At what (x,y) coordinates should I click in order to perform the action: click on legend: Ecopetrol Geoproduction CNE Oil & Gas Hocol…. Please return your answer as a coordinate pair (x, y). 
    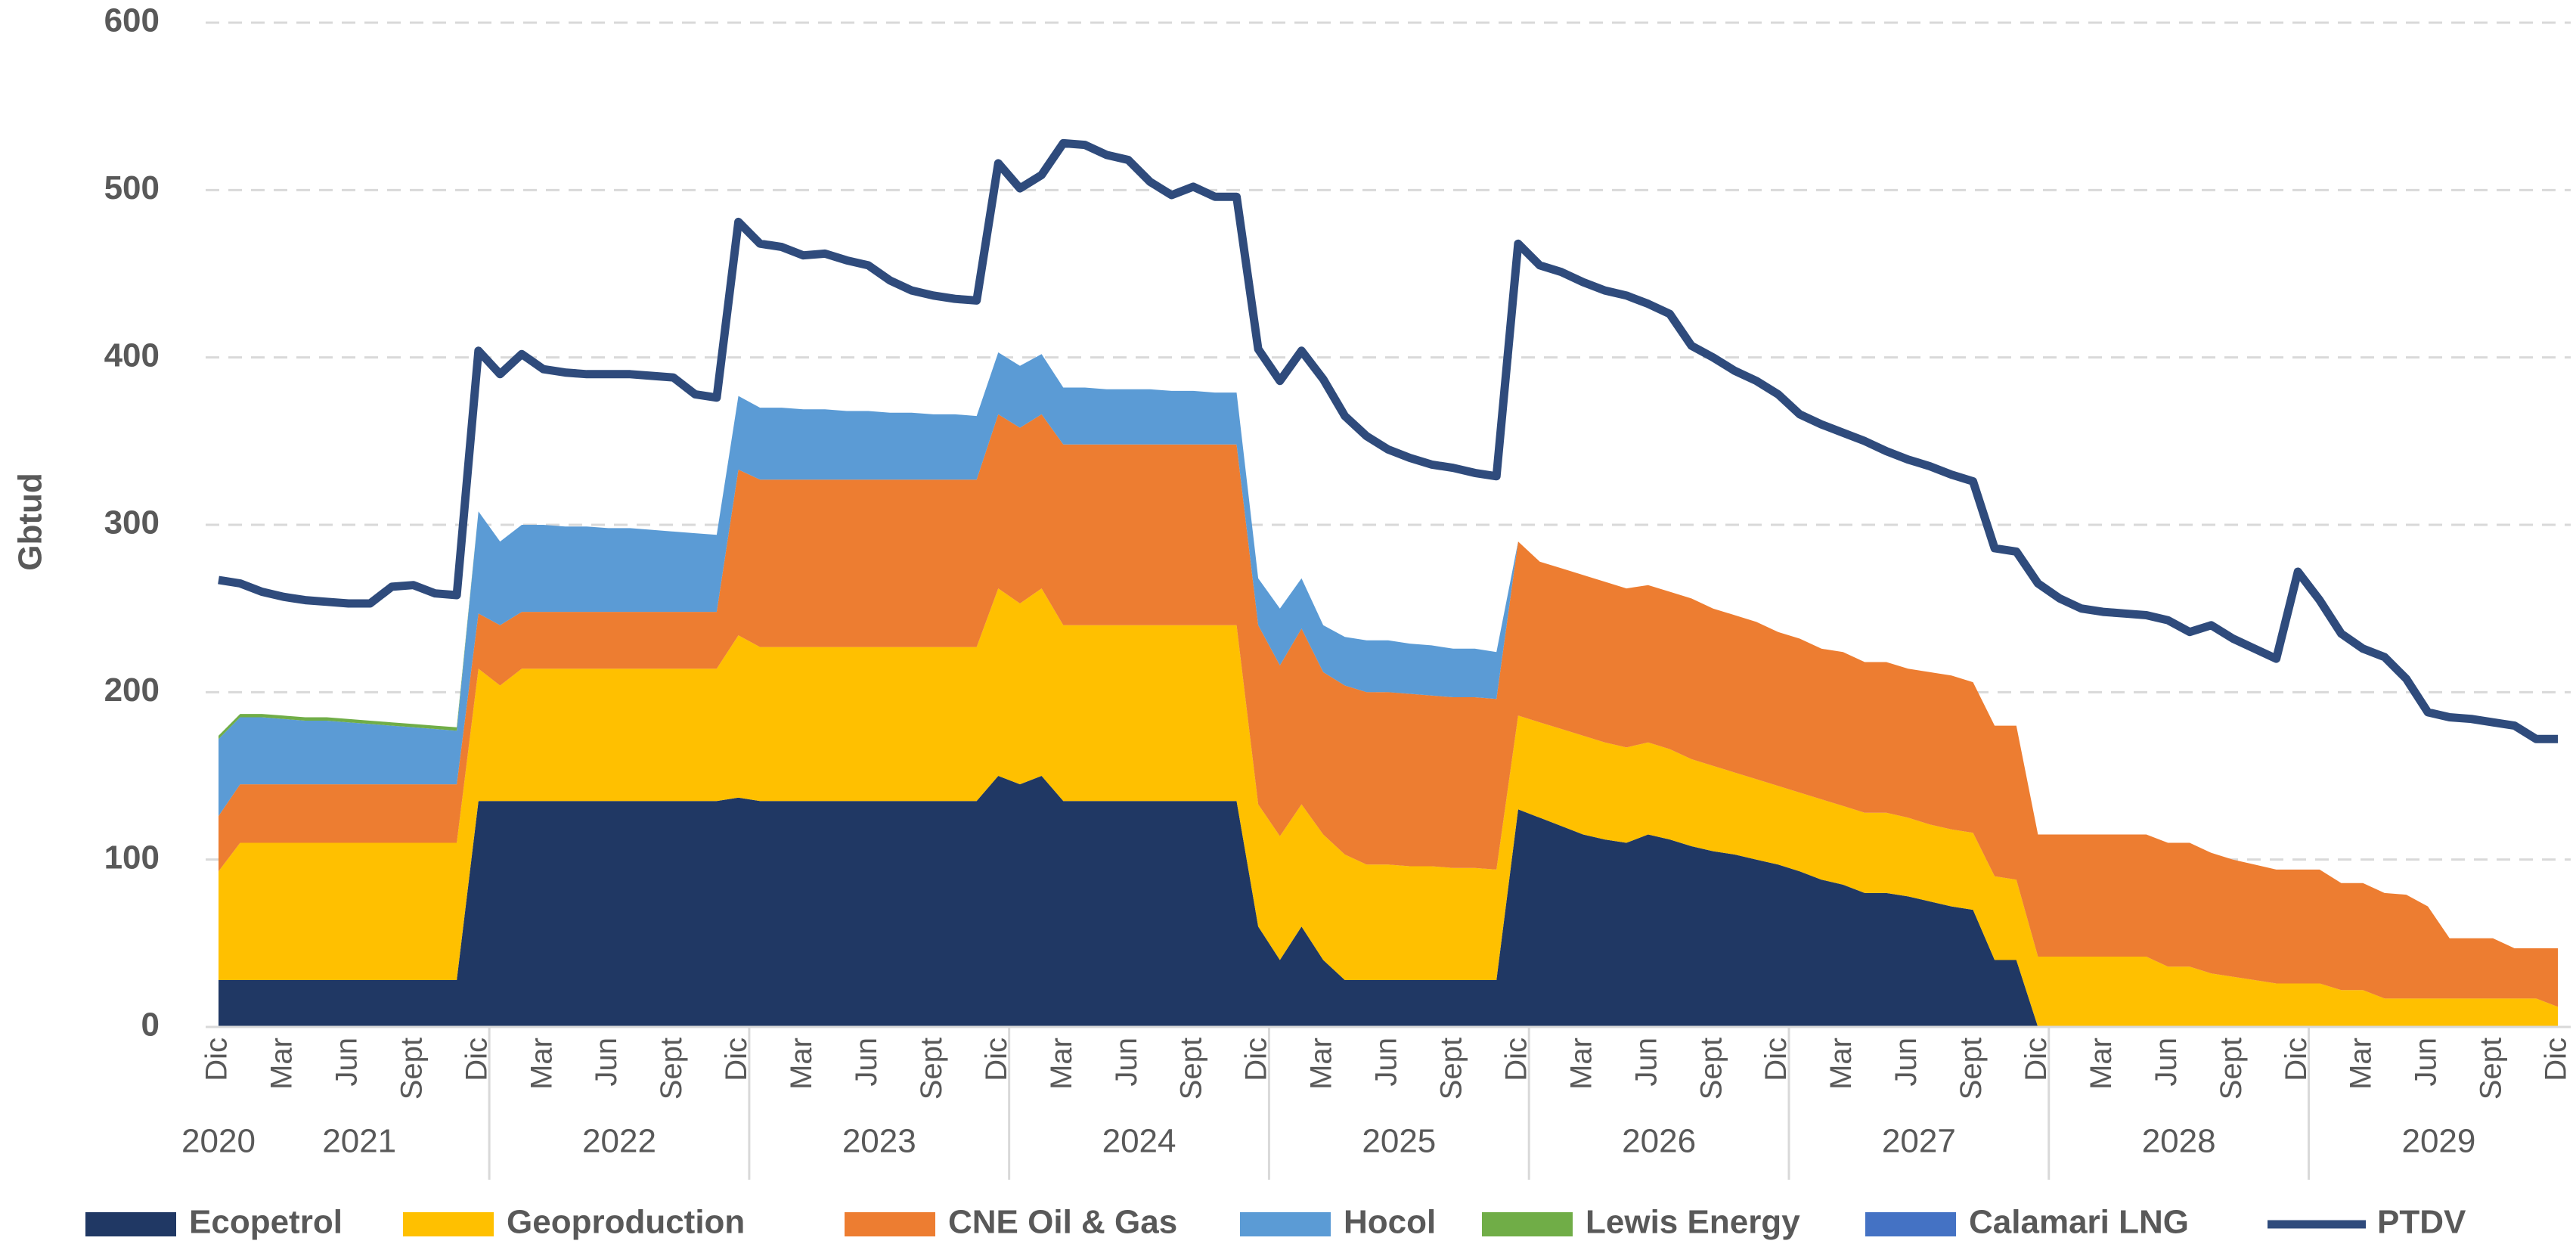
    Looking at the image, I should click on (1275, 1222).